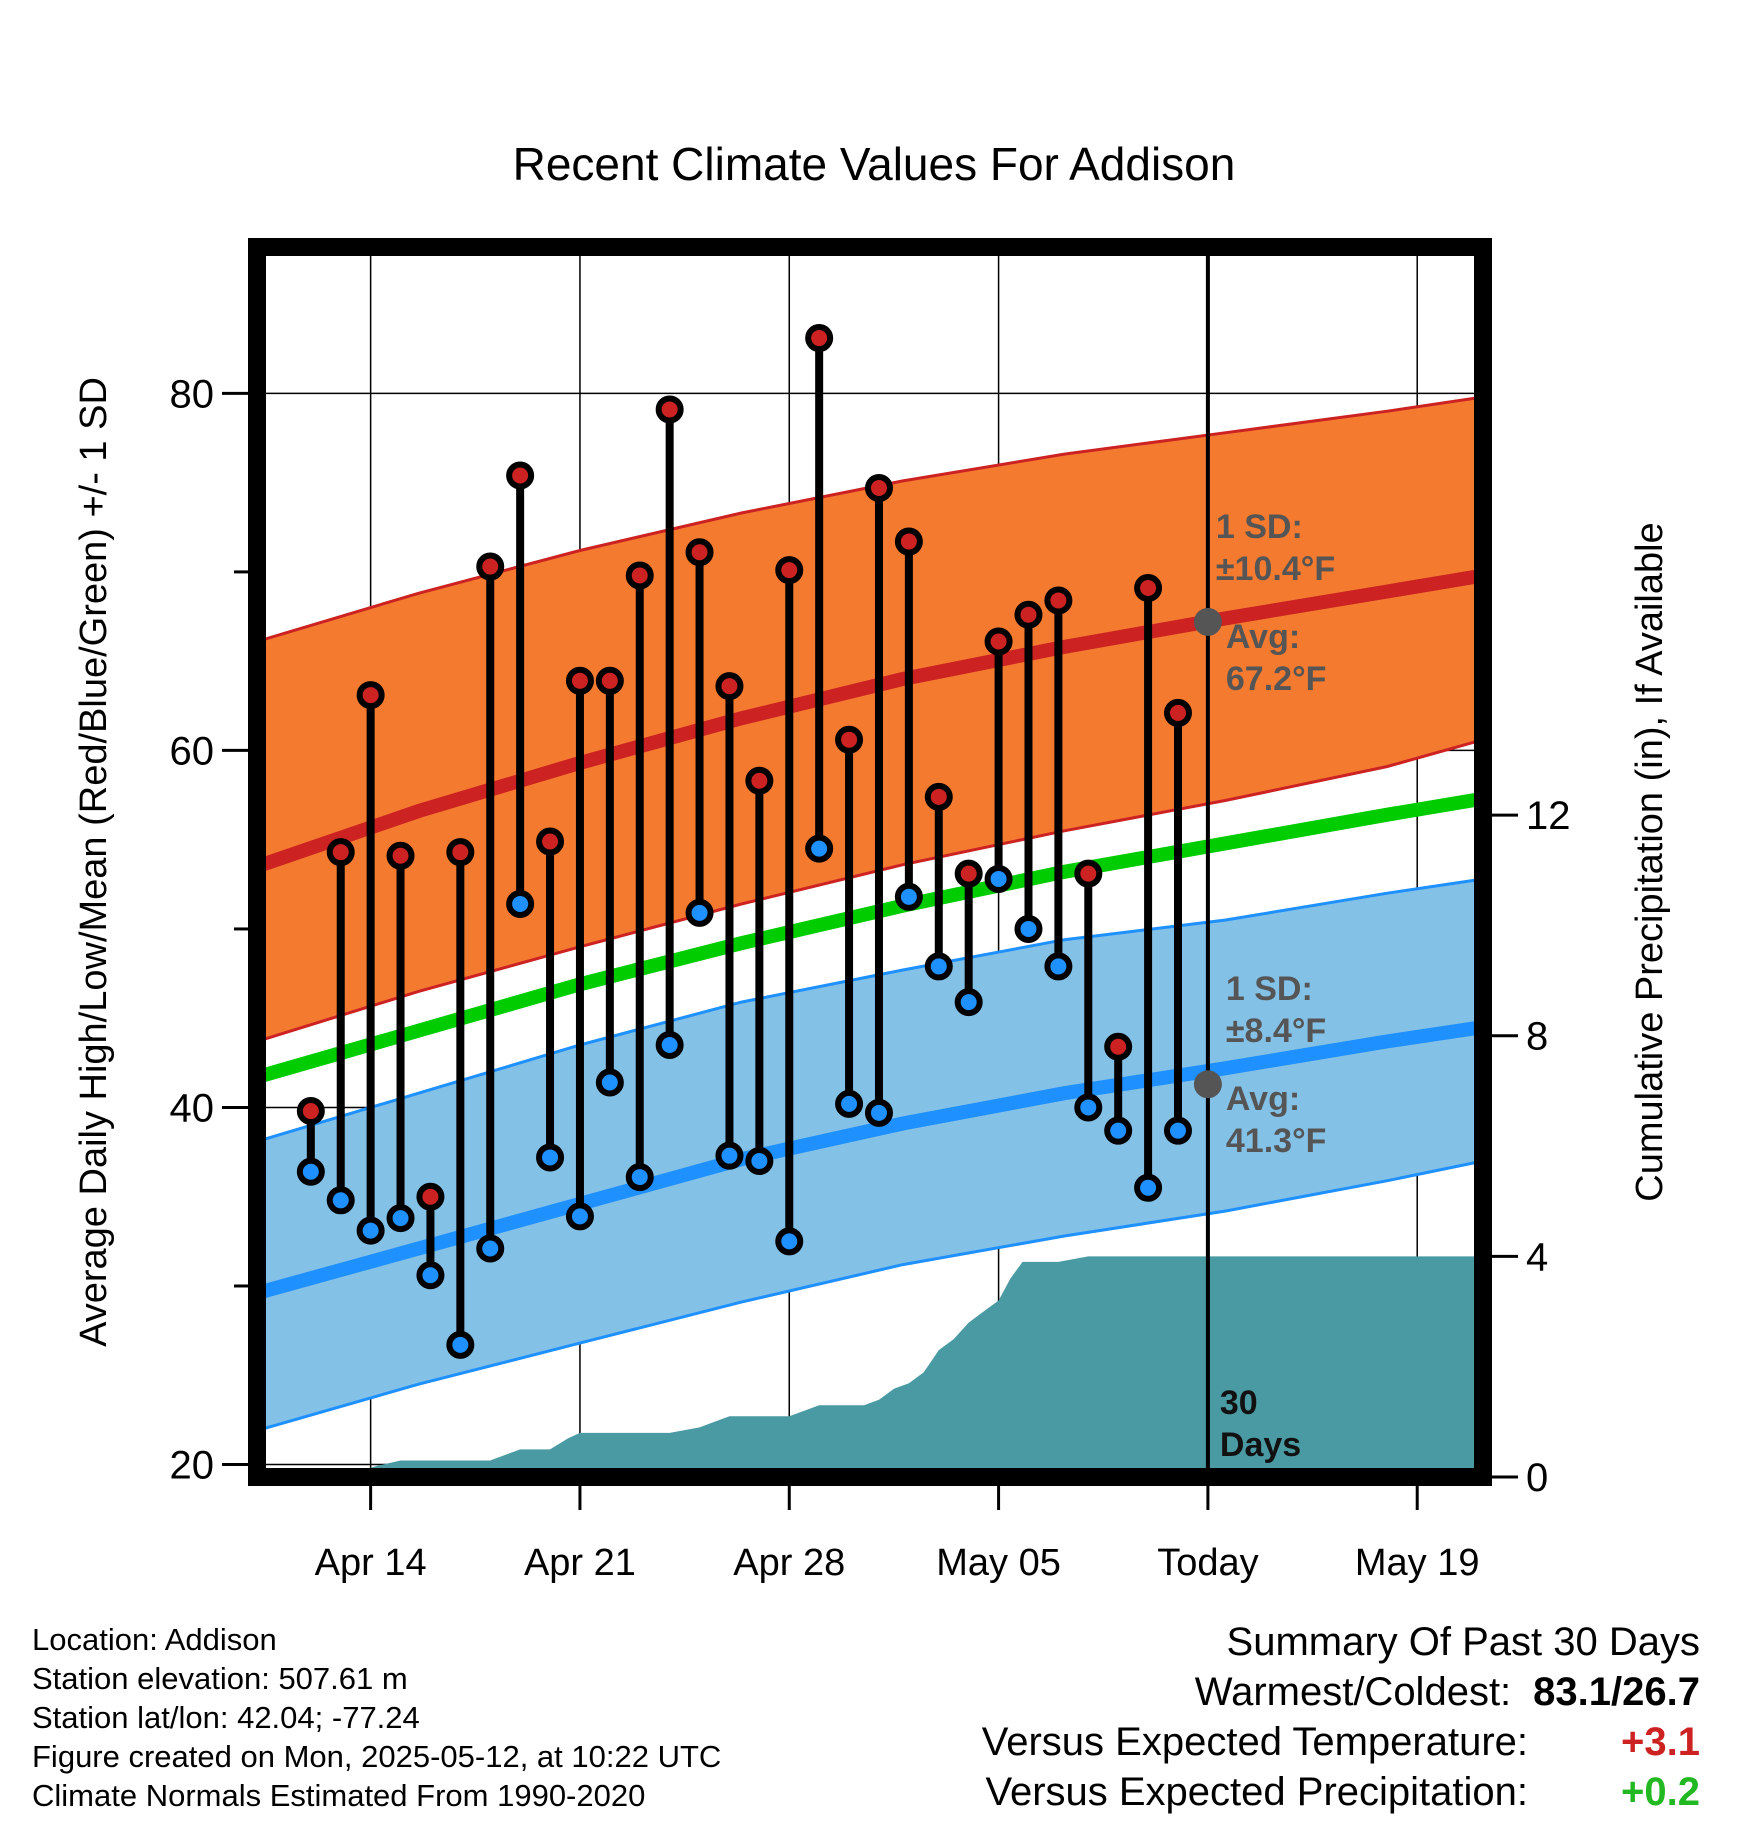 The height and width of the screenshot is (1828, 1748). Describe the element at coordinates (1263, 637) in the screenshot. I see `high-avg-label: Avg:` at that location.